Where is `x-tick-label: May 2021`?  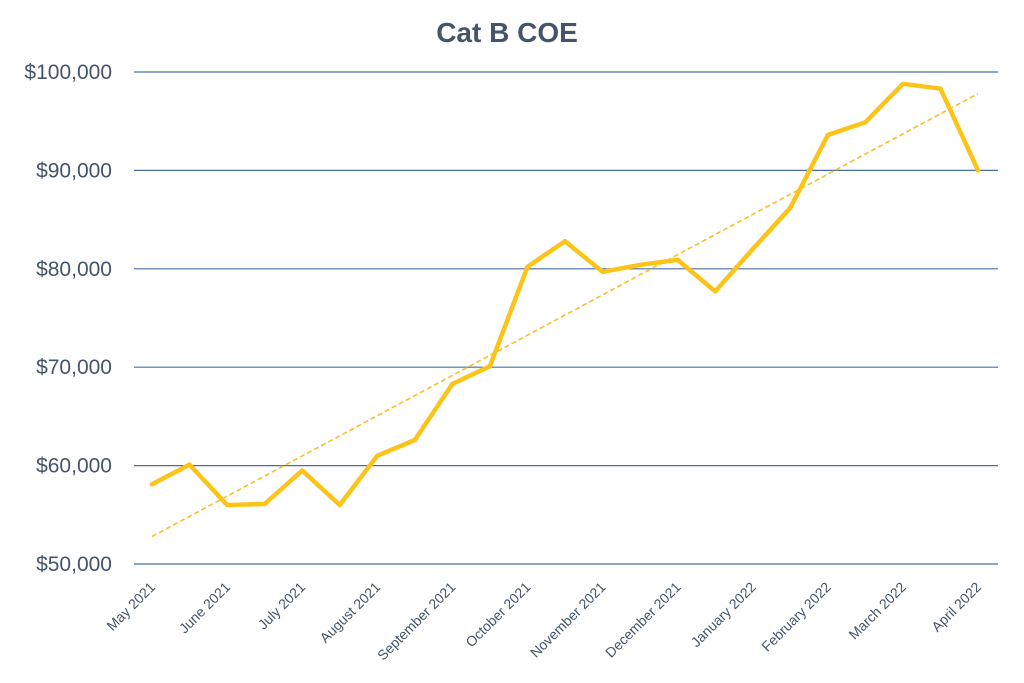 x-tick-label: May 2021 is located at coordinates (130, 606).